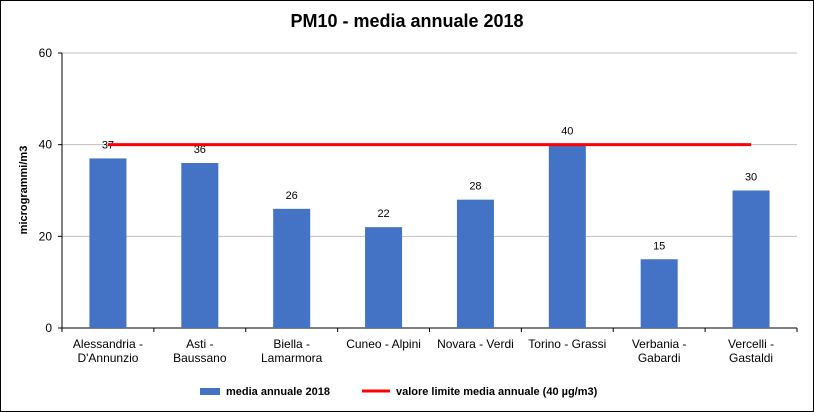 The image size is (814, 412). I want to click on y-tick-label: 40, so click(46, 145).